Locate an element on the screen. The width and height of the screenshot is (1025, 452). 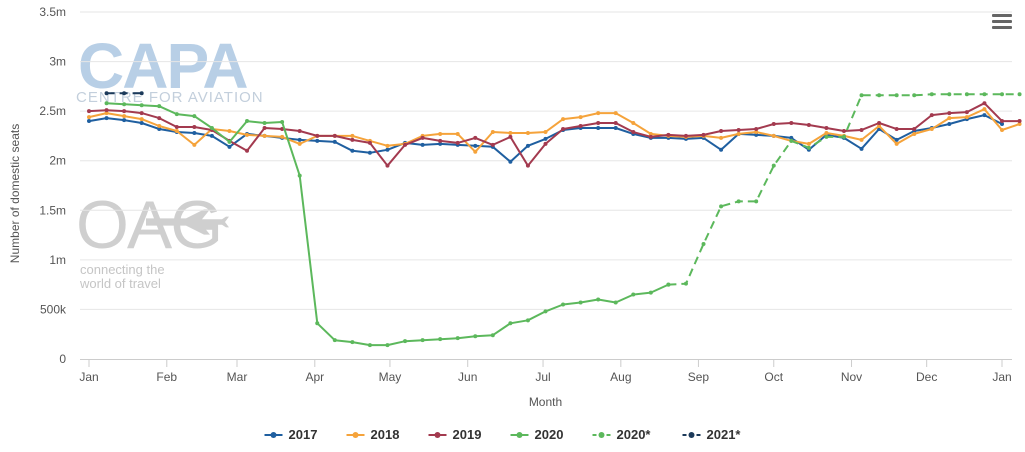
x-tick-label: Sep is located at coordinates (699, 377).